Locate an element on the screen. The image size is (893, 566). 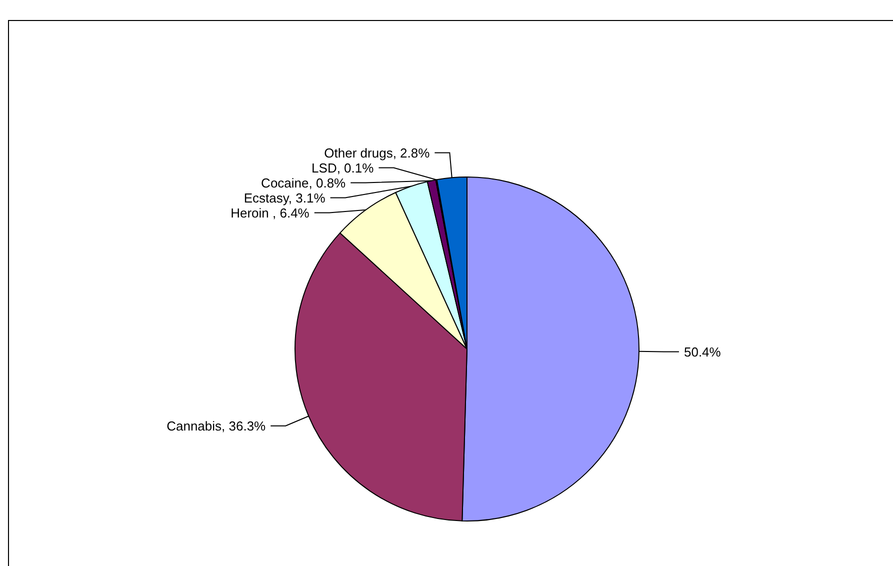
slice-label: Cocaine, 0.8% is located at coordinates (303, 182).